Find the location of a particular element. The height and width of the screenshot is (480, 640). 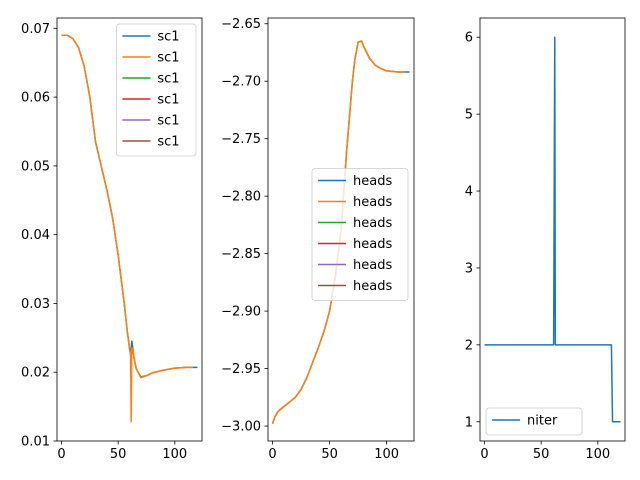

y-tick-label: 0.05 is located at coordinates (35, 166).